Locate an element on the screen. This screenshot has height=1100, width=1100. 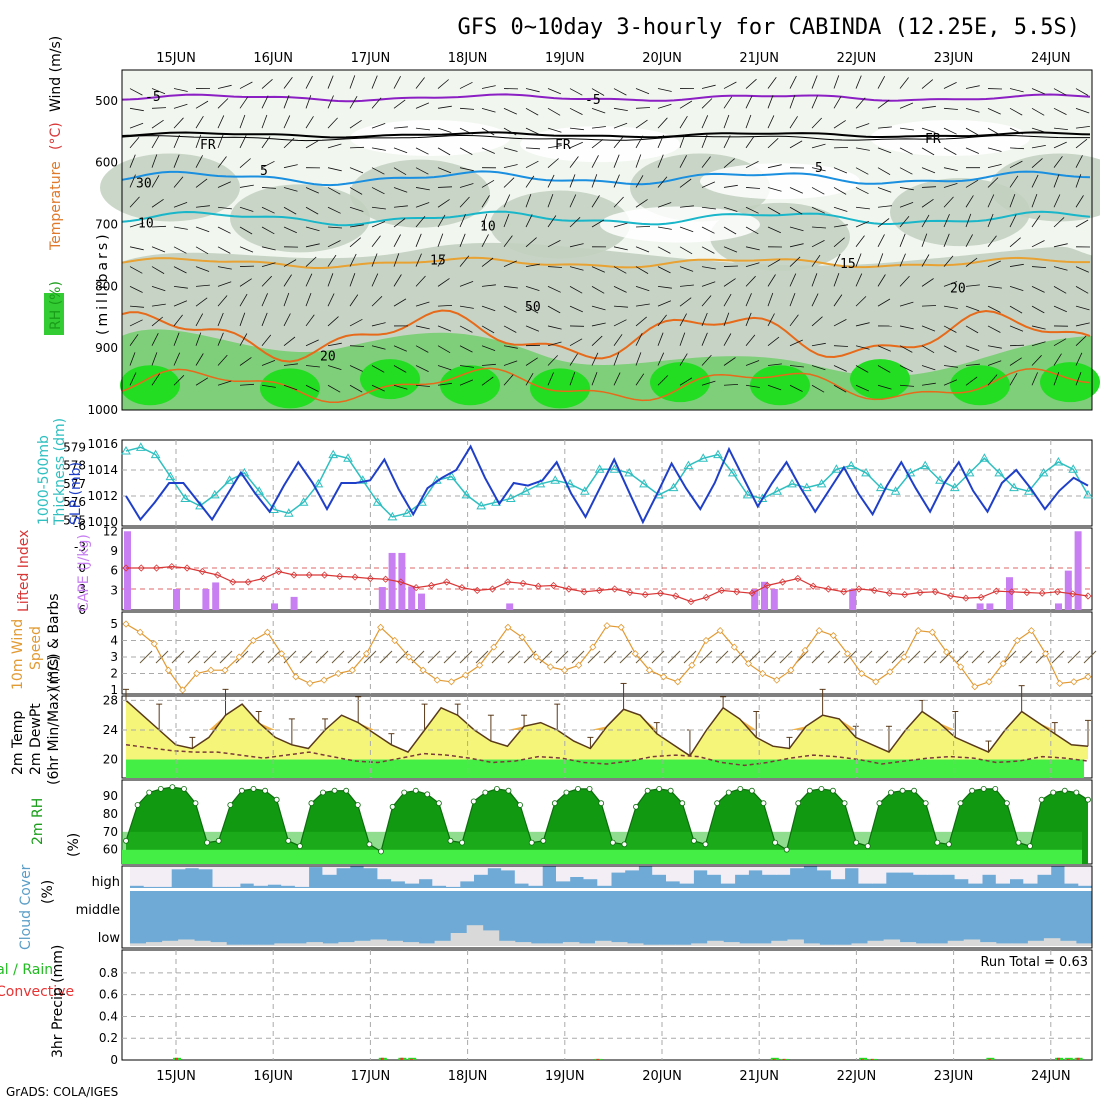
cloud-label-2: (%) is located at coordinates (48, 892).